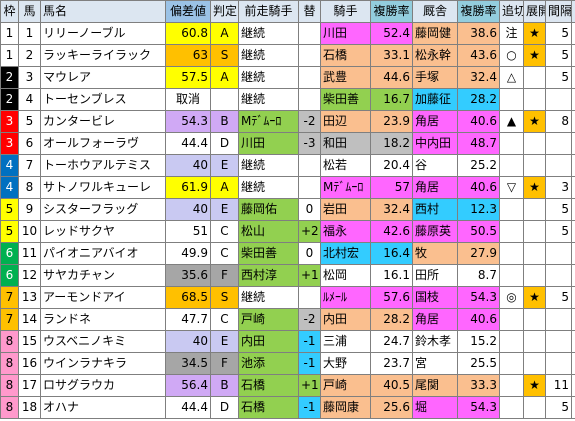  What do you see at coordinates (29, 165) in the screenshot?
I see `horse-number-cell: 7` at bounding box center [29, 165].